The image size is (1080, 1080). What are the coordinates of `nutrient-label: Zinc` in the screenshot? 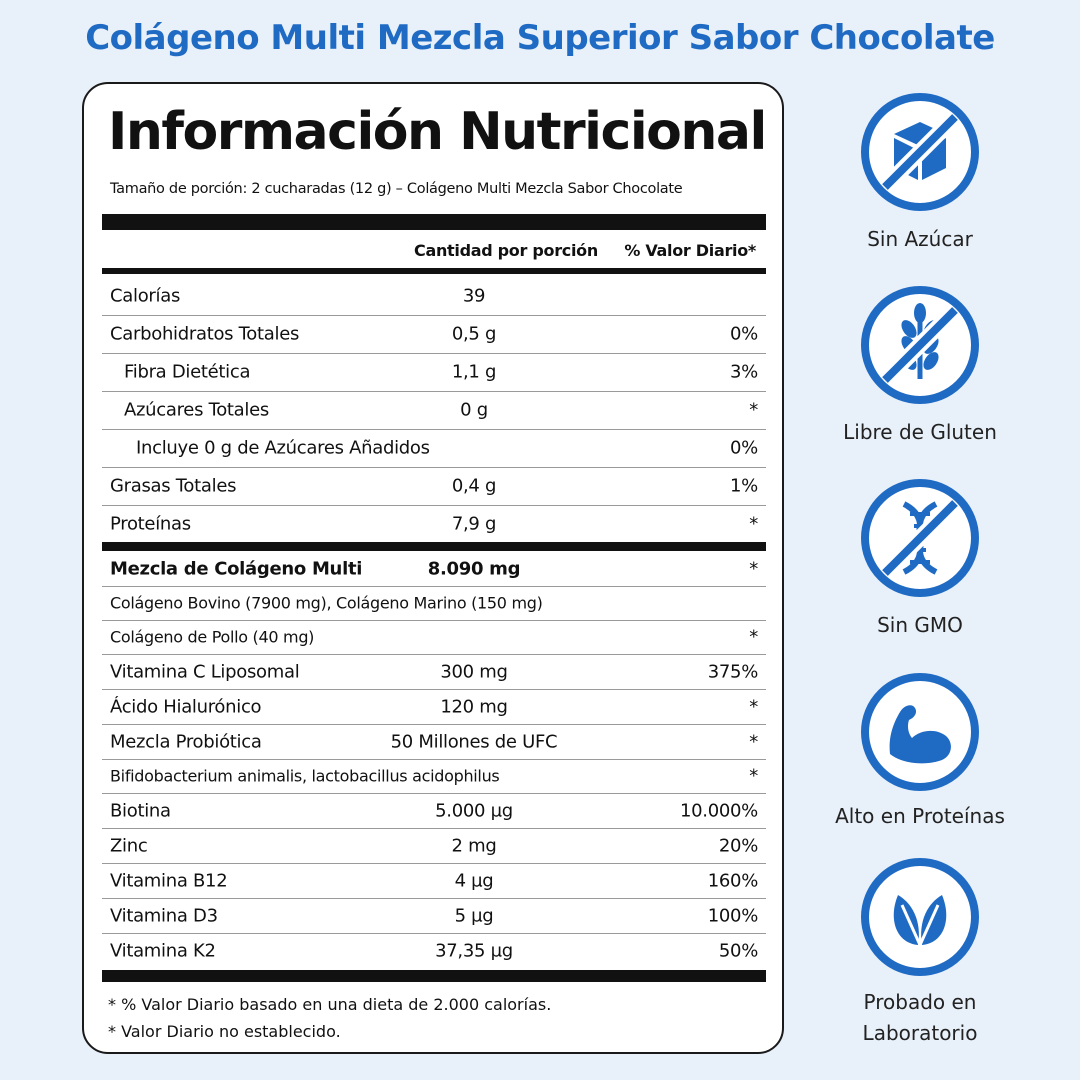 It's located at (129, 845).